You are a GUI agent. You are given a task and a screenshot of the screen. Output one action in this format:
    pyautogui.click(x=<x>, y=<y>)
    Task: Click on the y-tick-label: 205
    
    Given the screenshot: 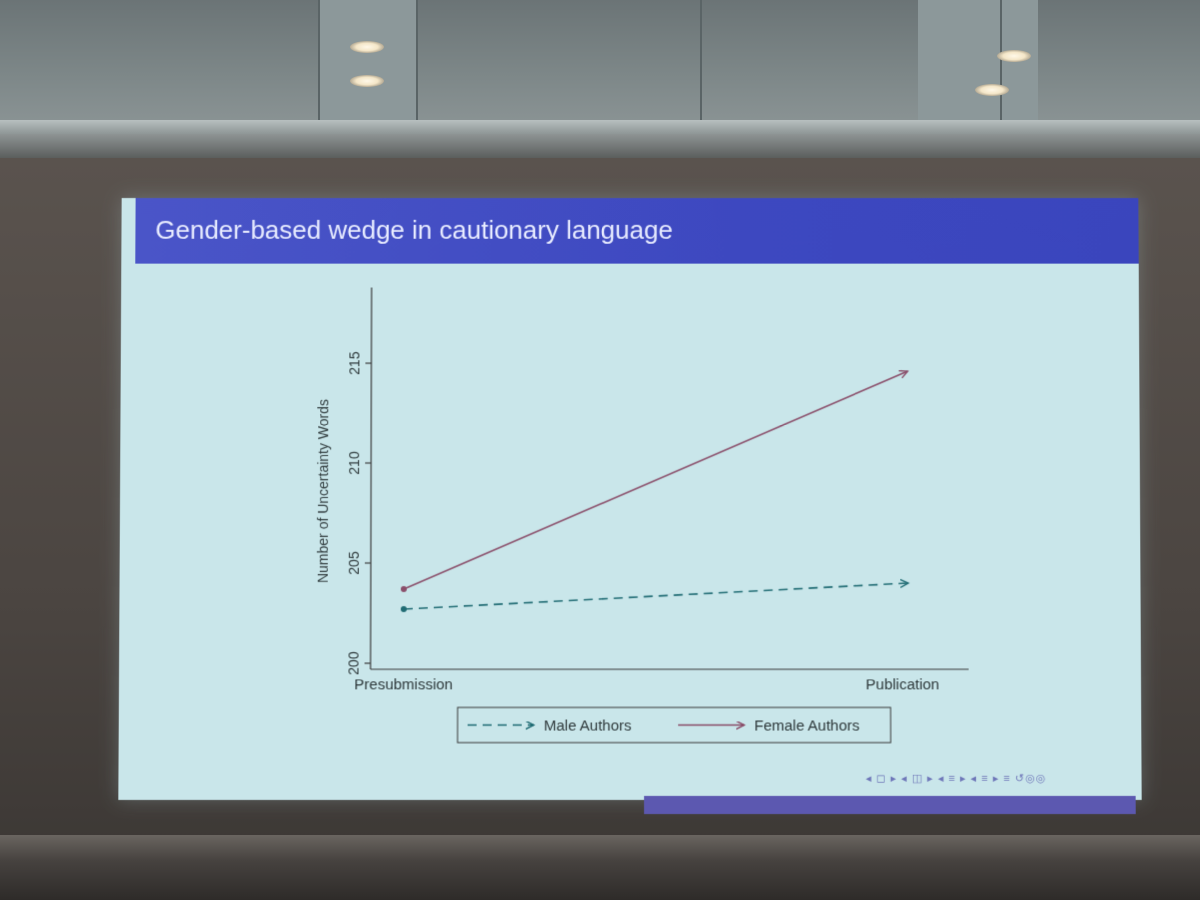 What is the action you would take?
    pyautogui.click(x=354, y=563)
    